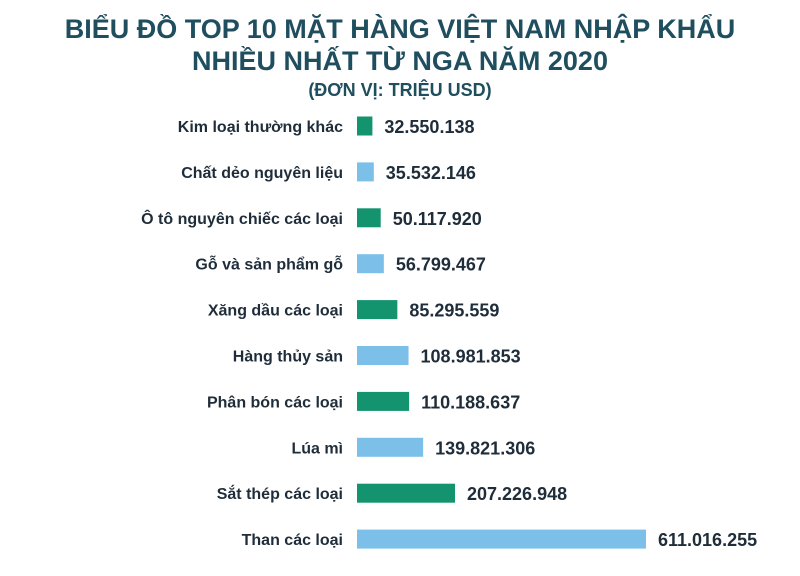 This screenshot has height=576, width=800. I want to click on value-label: 32.550.138, so click(429, 127).